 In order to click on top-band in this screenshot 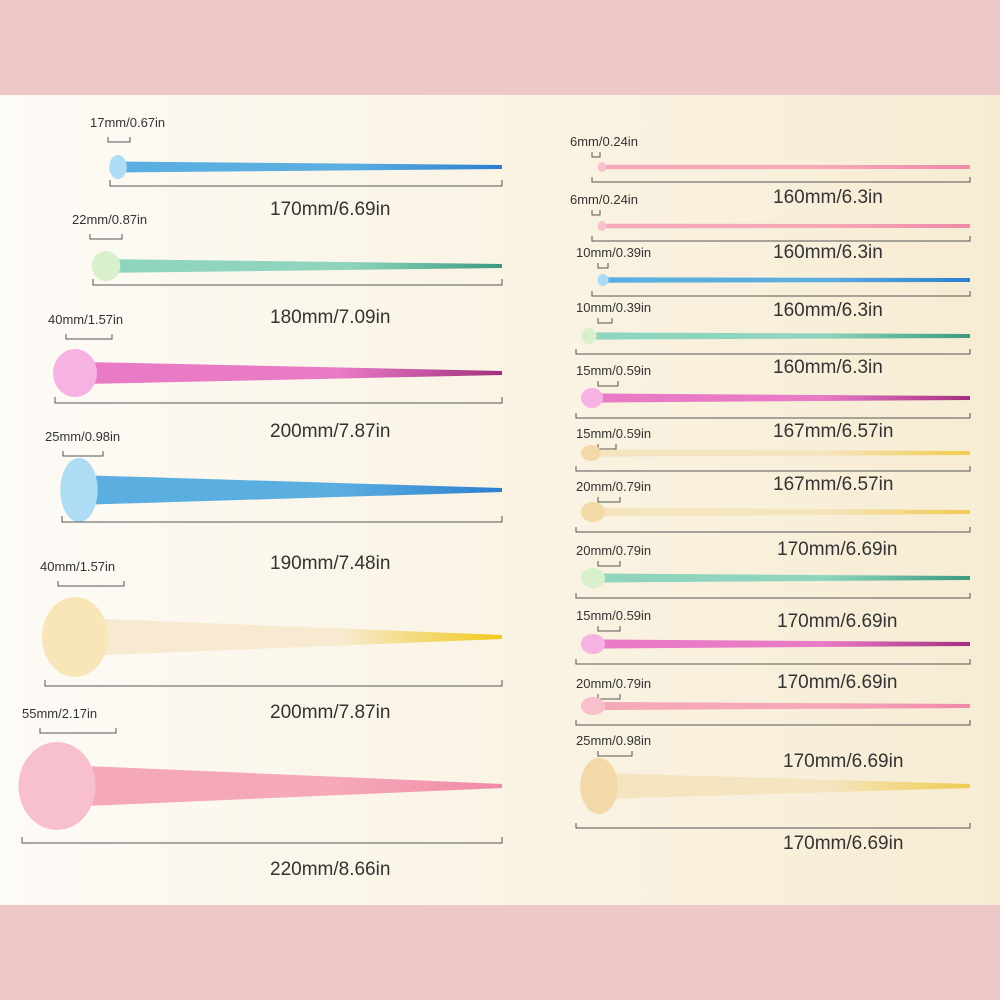, I will do `click(500, 47)`.